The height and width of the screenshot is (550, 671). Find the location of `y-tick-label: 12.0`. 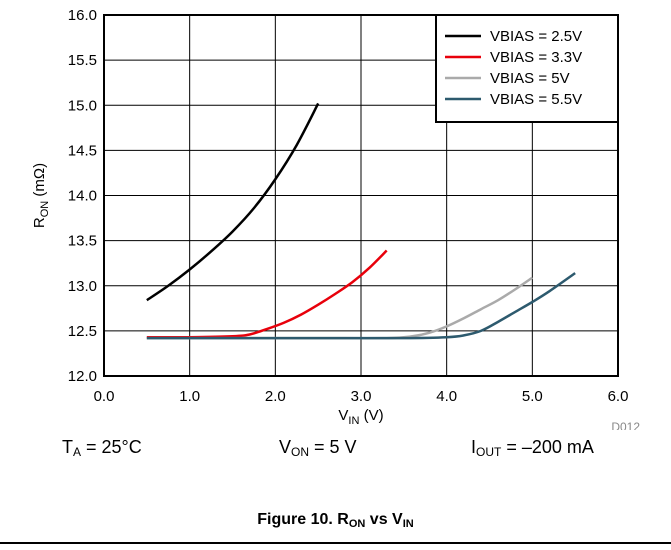

y-tick-label: 12.0 is located at coordinates (82, 376).